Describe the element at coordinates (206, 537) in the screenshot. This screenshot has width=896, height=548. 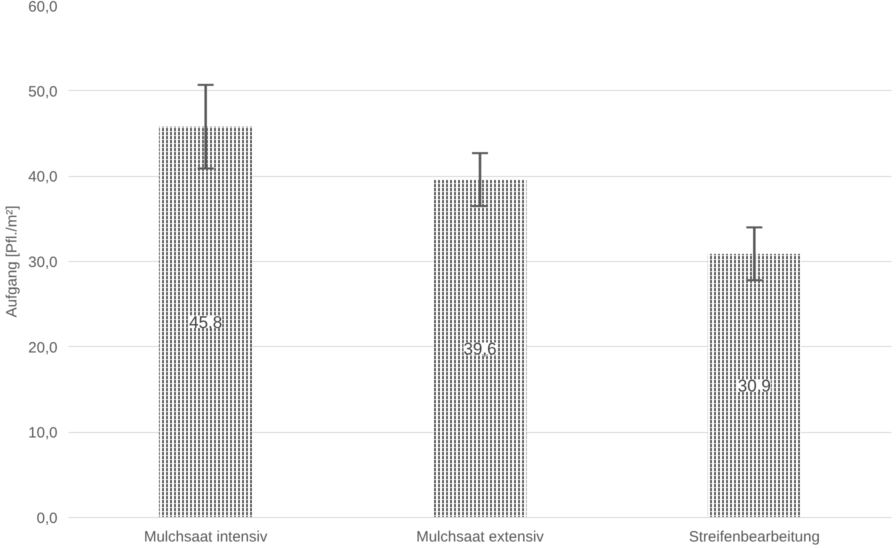
I see `x-tick-label: Mulchsaat intensiv` at that location.